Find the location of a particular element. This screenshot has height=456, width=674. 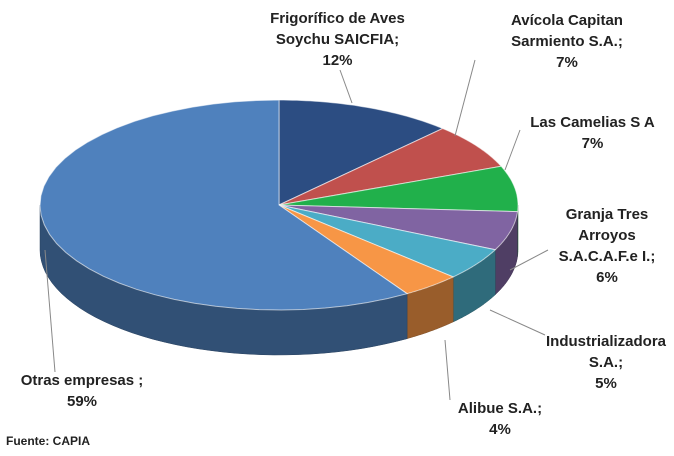

slice-label: Alibue S.A.; 4% is located at coordinates (500, 419).